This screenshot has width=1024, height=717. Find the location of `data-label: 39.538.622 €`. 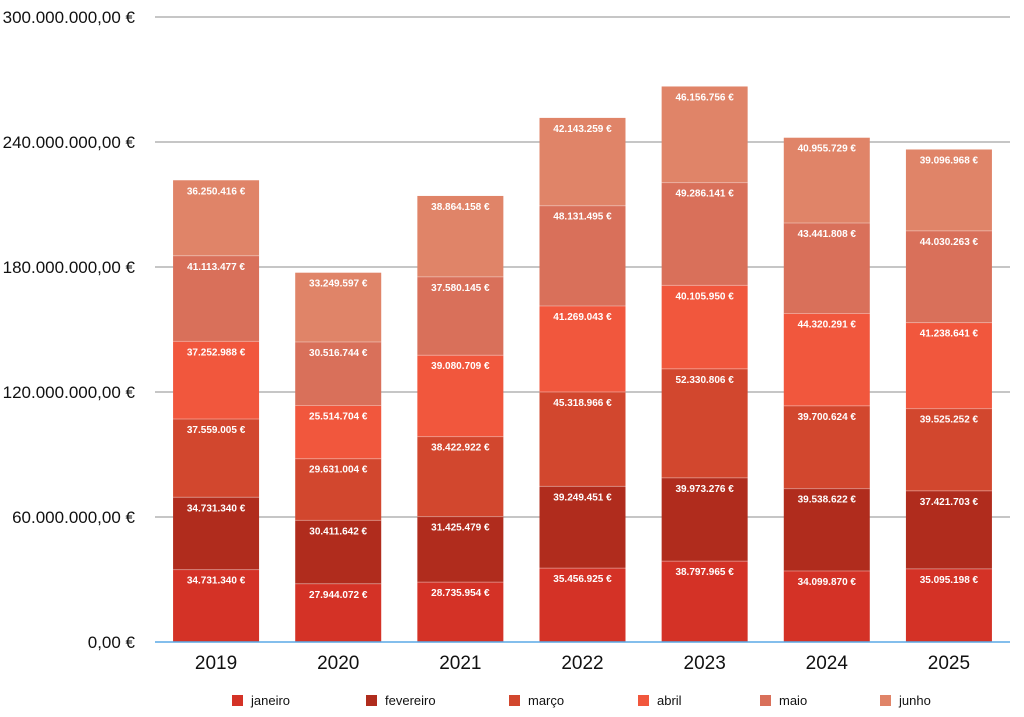

data-label: 39.538.622 € is located at coordinates (827, 500).